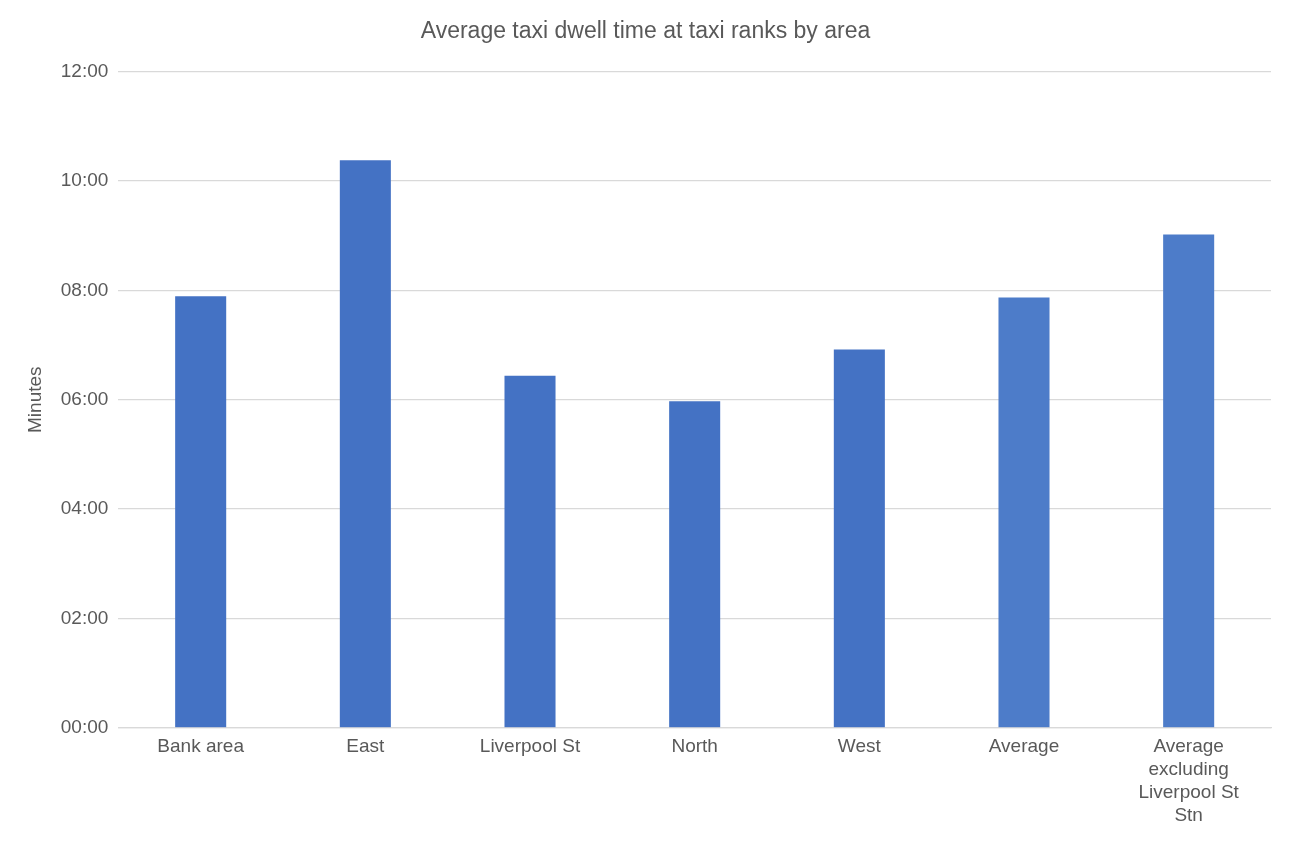  Describe the element at coordinates (694, 746) in the screenshot. I see `x-tick-label: North` at that location.